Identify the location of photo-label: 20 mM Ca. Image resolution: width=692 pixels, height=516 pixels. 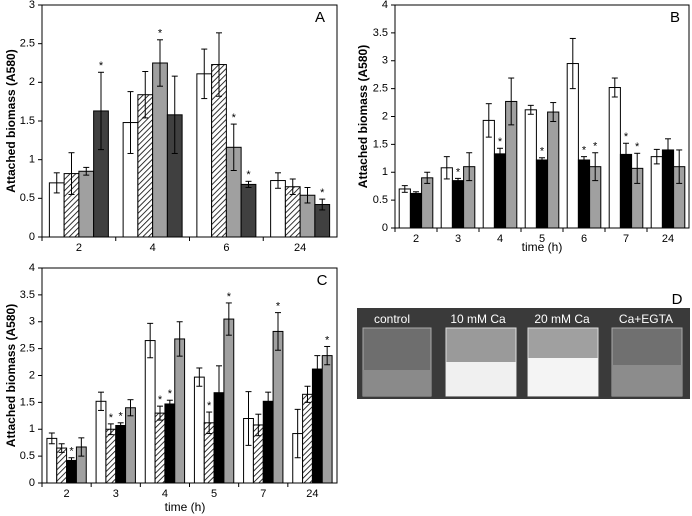
(562, 319).